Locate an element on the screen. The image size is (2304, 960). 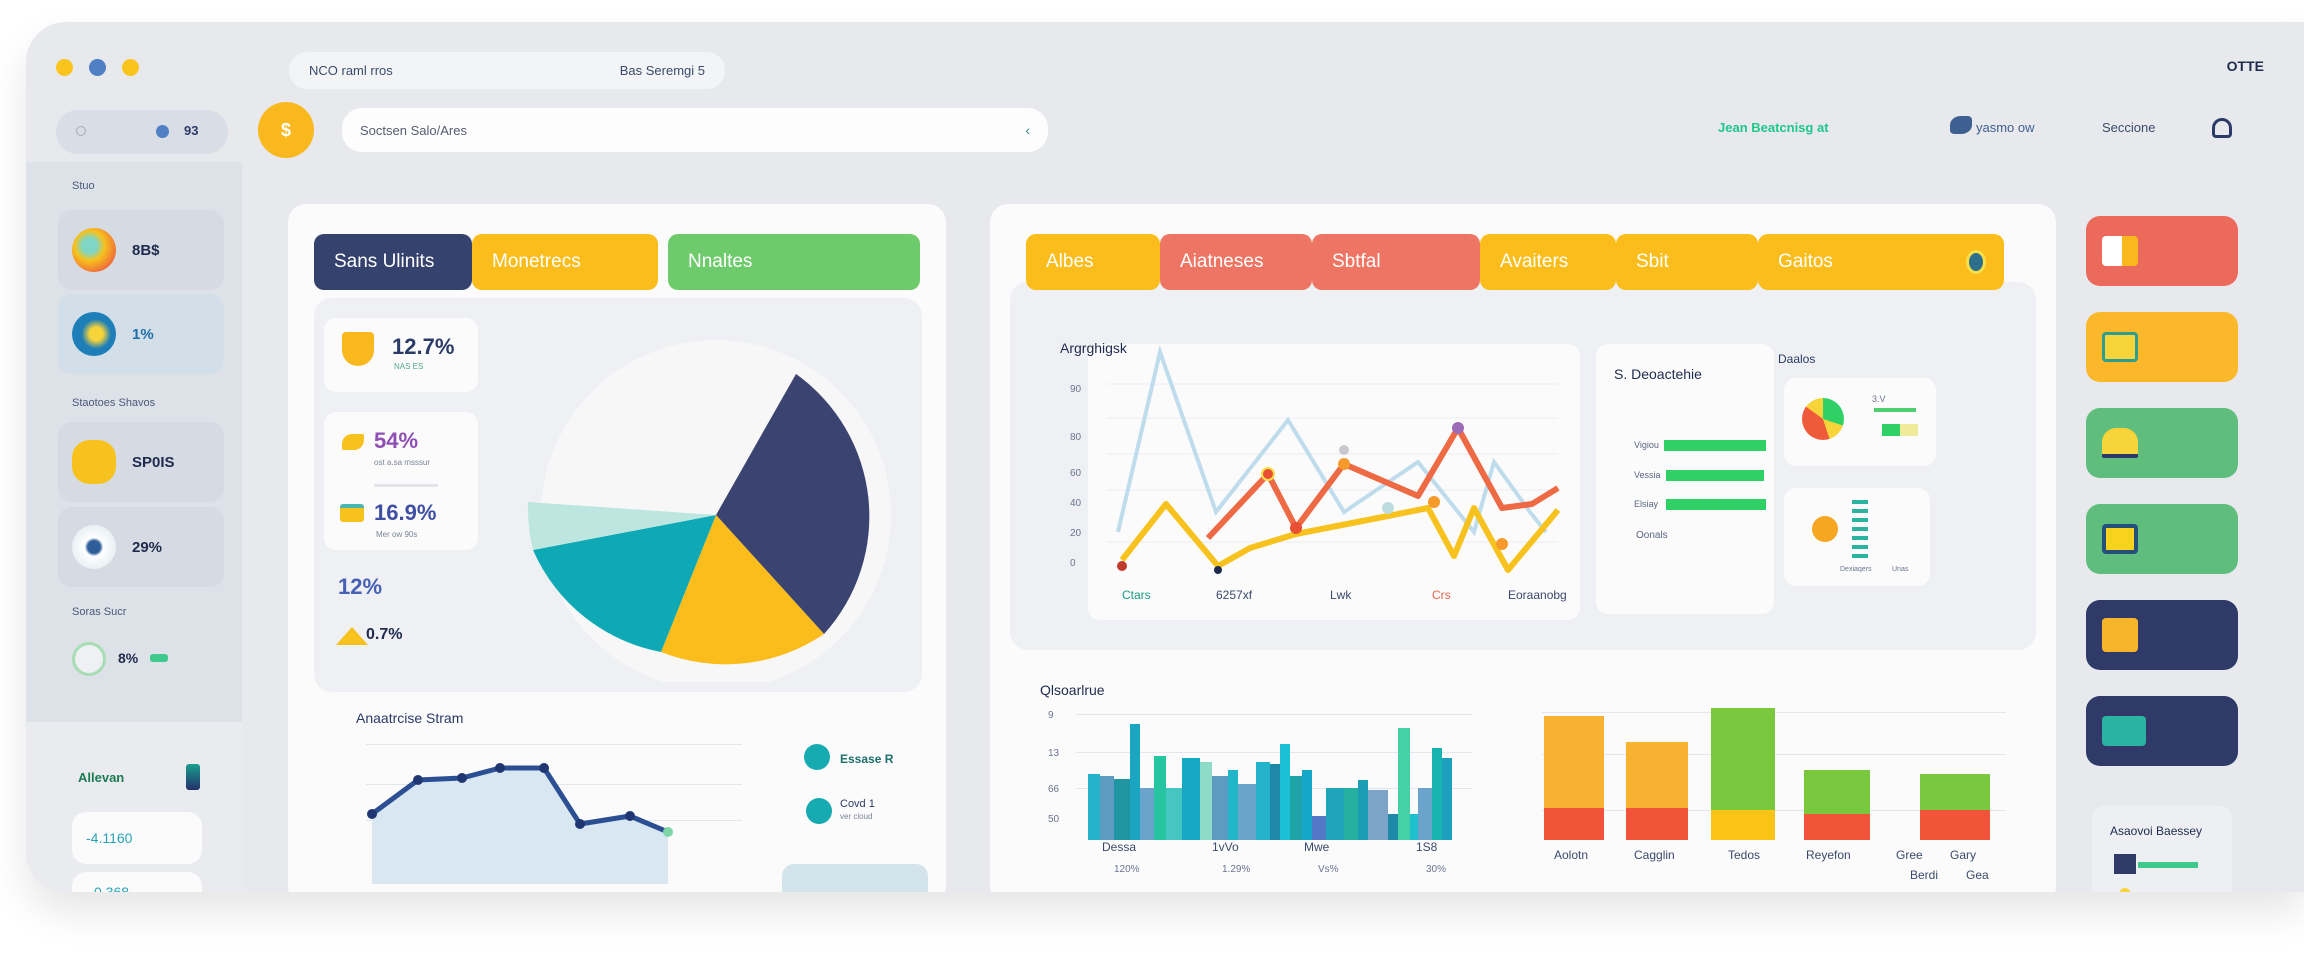
y-tick: 40 is located at coordinates (1076, 503).